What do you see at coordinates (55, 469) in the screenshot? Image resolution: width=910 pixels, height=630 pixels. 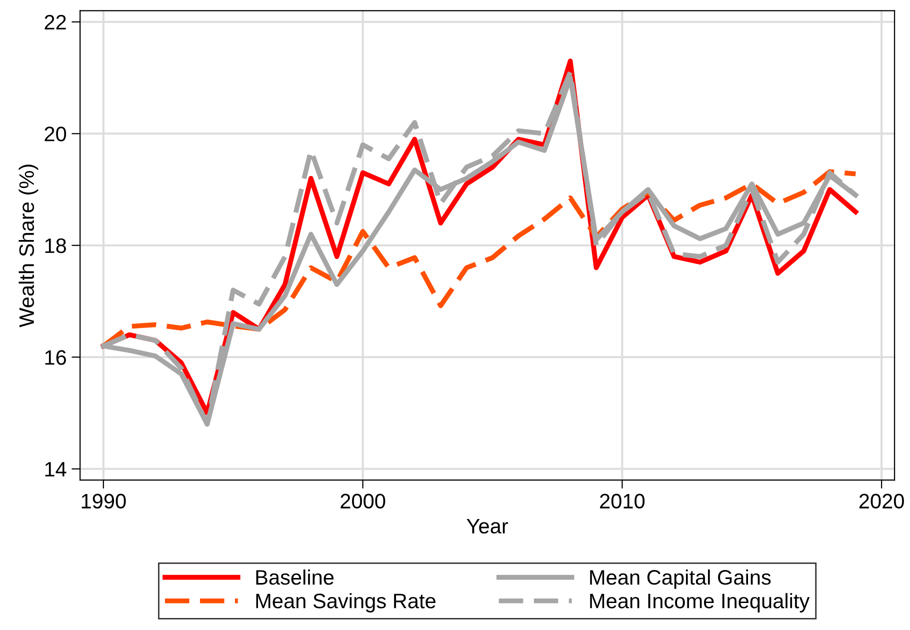 I see `y-tick-label: 14` at bounding box center [55, 469].